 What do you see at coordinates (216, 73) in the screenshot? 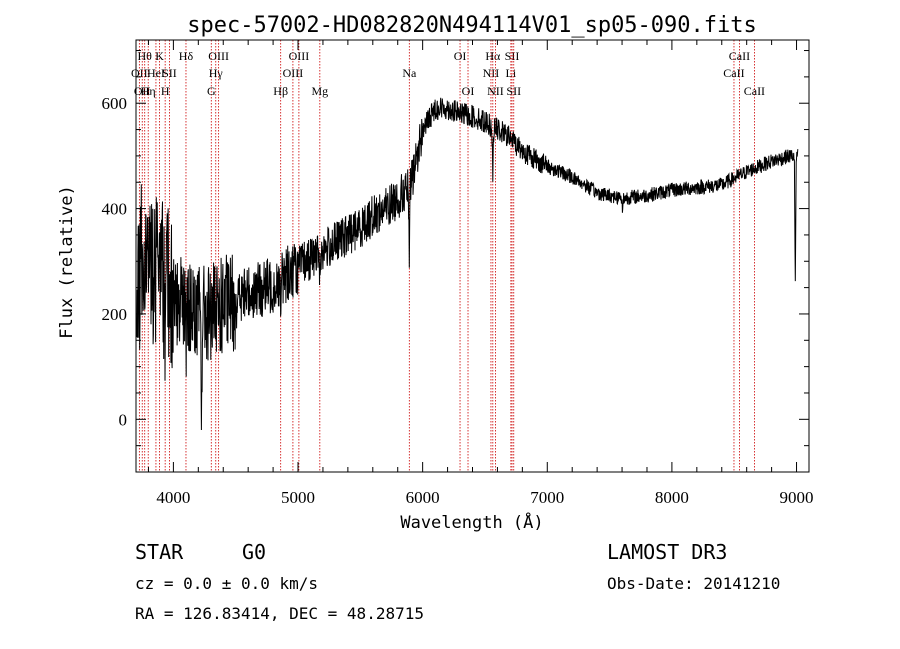
I see `line-marker-label: Hγ` at bounding box center [216, 73].